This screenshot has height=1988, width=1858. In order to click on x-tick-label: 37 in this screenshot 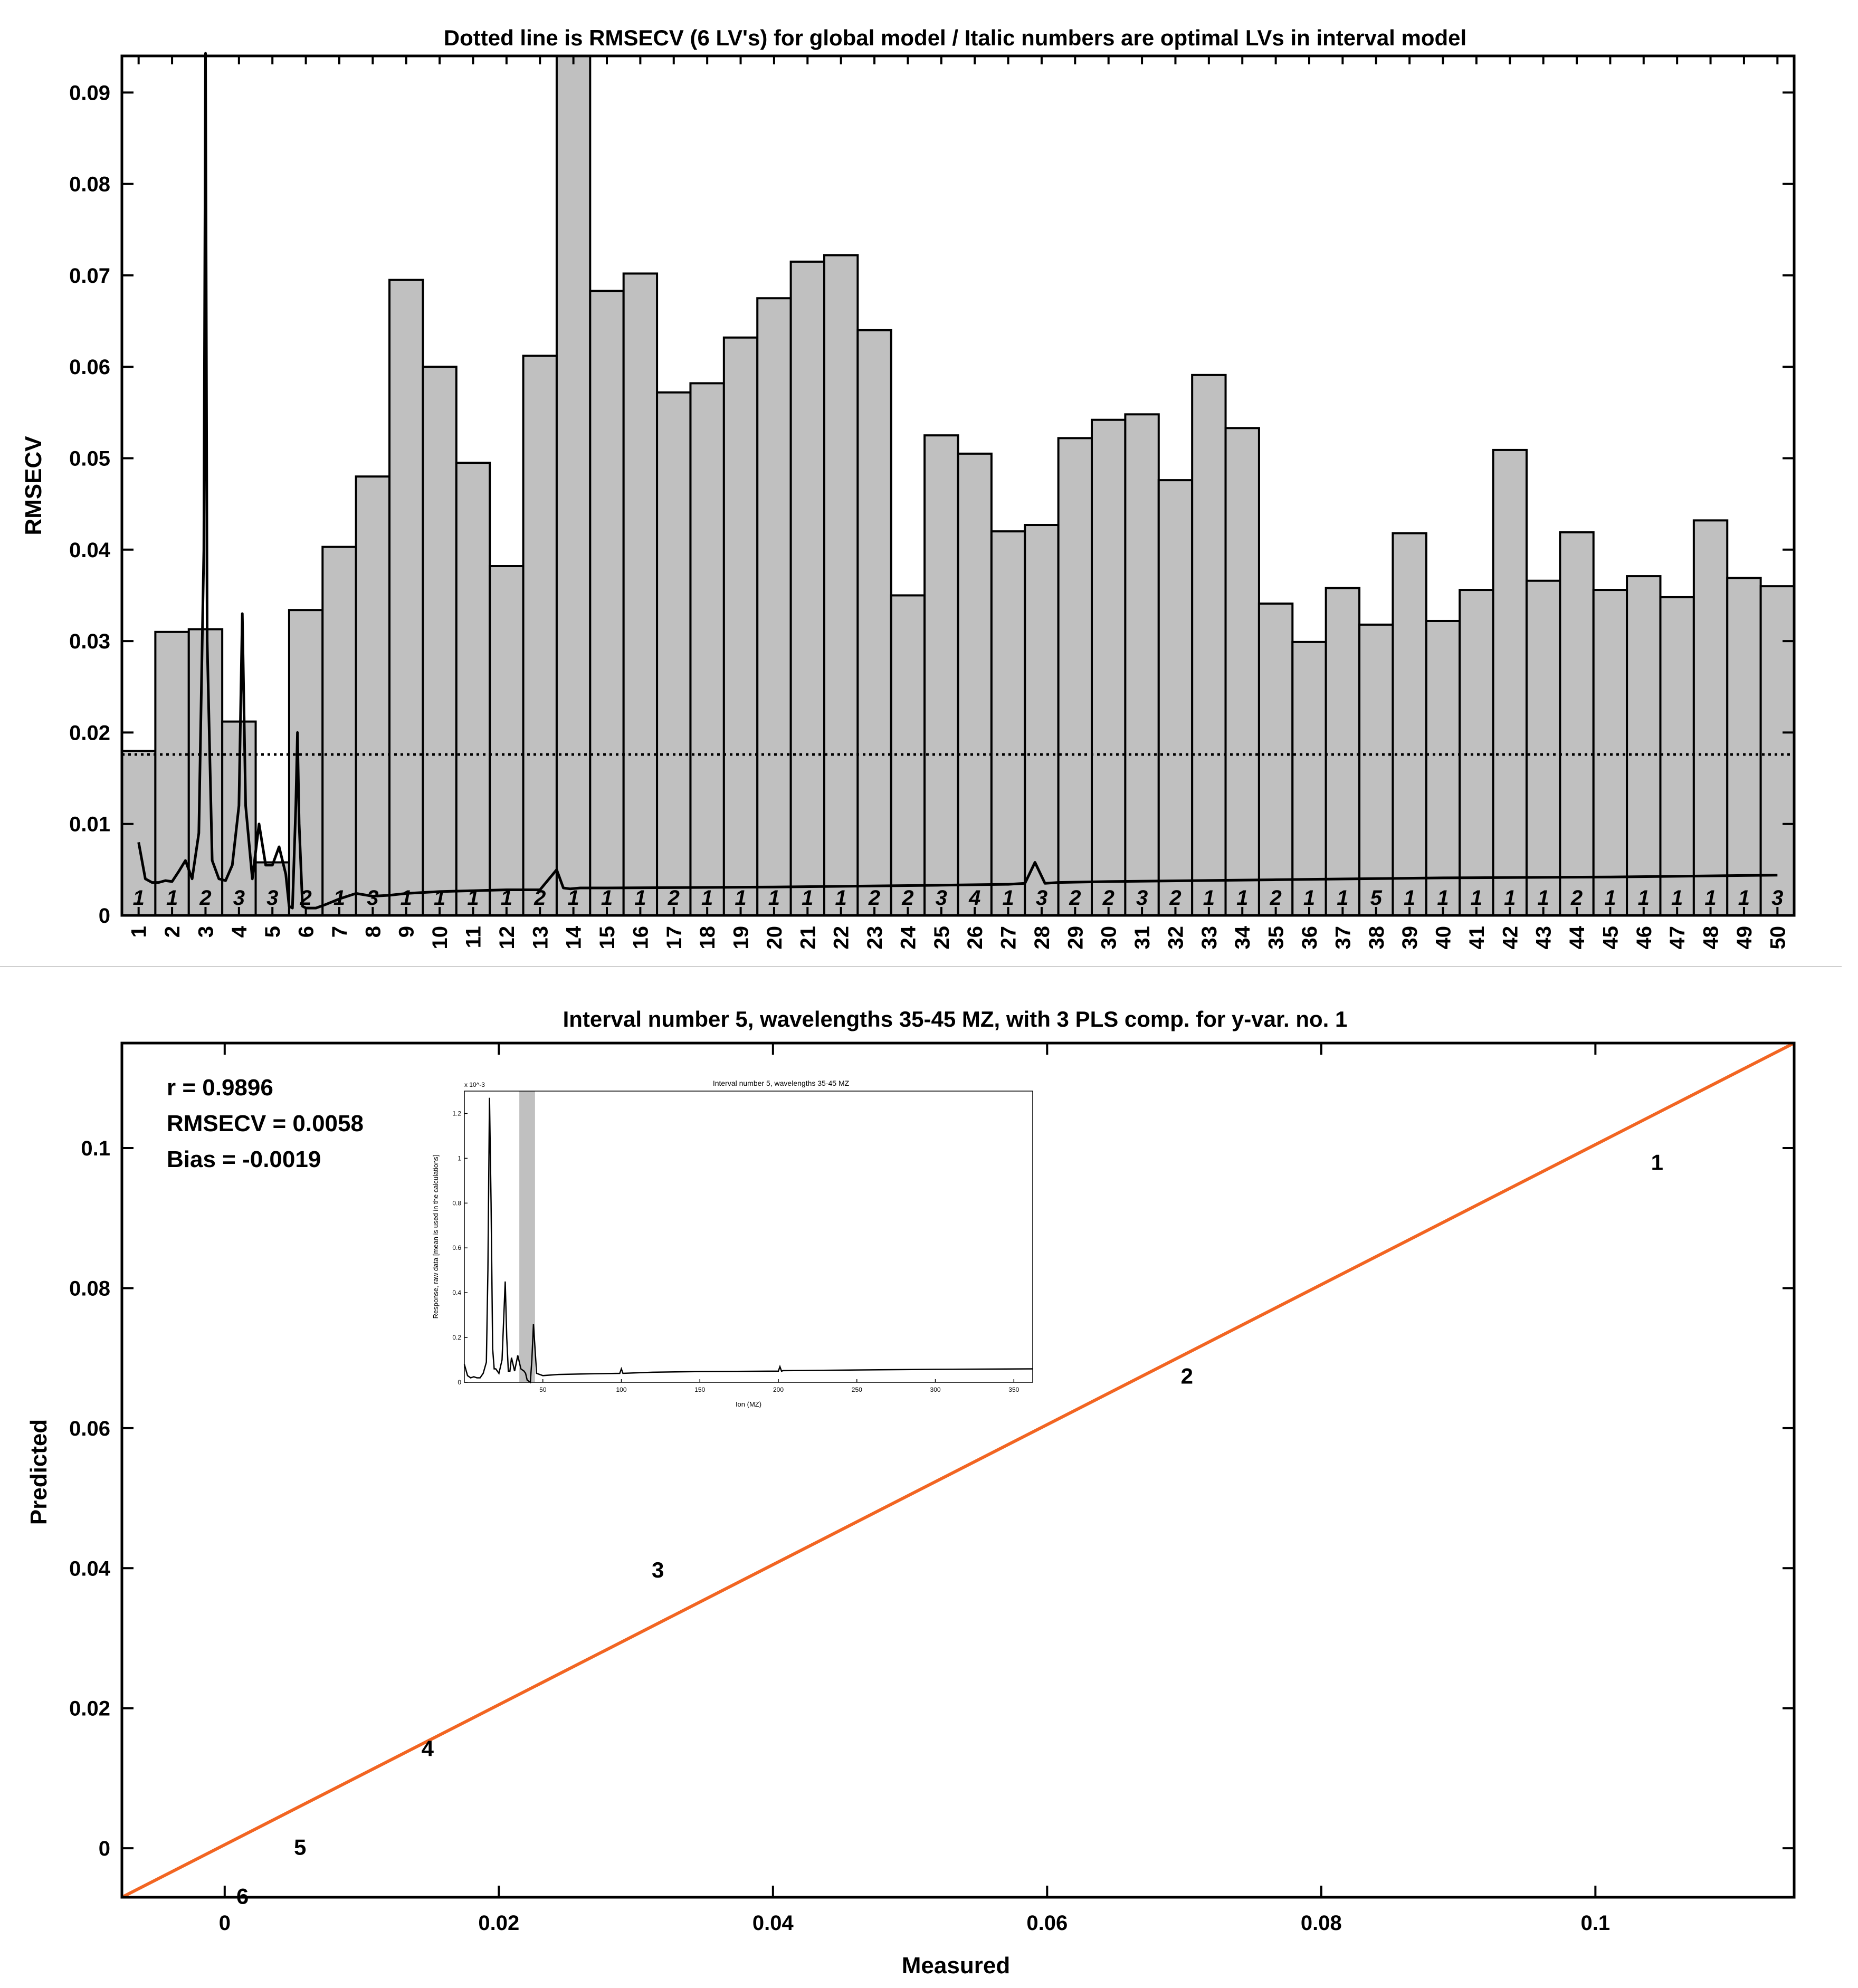, I will do `click(1343, 938)`.